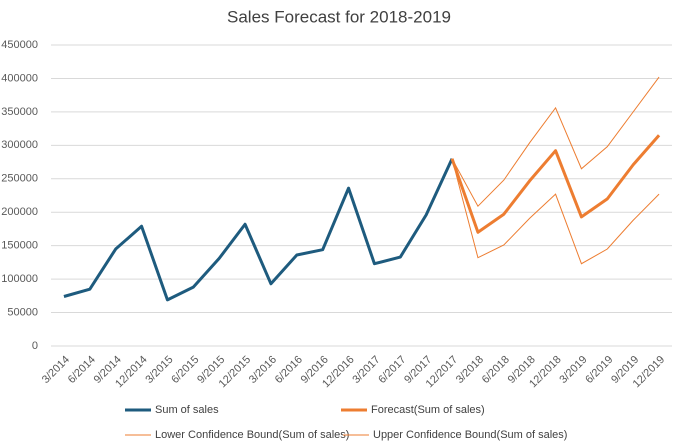 Image resolution: width=678 pixels, height=446 pixels. What do you see at coordinates (366, 370) in the screenshot?
I see `x-tick-label: 3/2017` at bounding box center [366, 370].